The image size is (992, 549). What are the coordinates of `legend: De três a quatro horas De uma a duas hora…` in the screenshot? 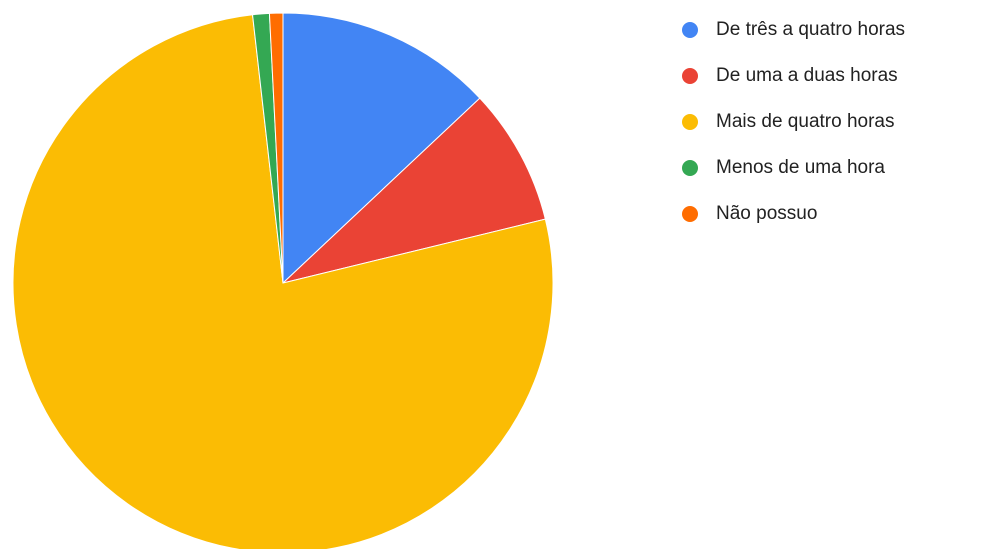 It's located at (793, 128).